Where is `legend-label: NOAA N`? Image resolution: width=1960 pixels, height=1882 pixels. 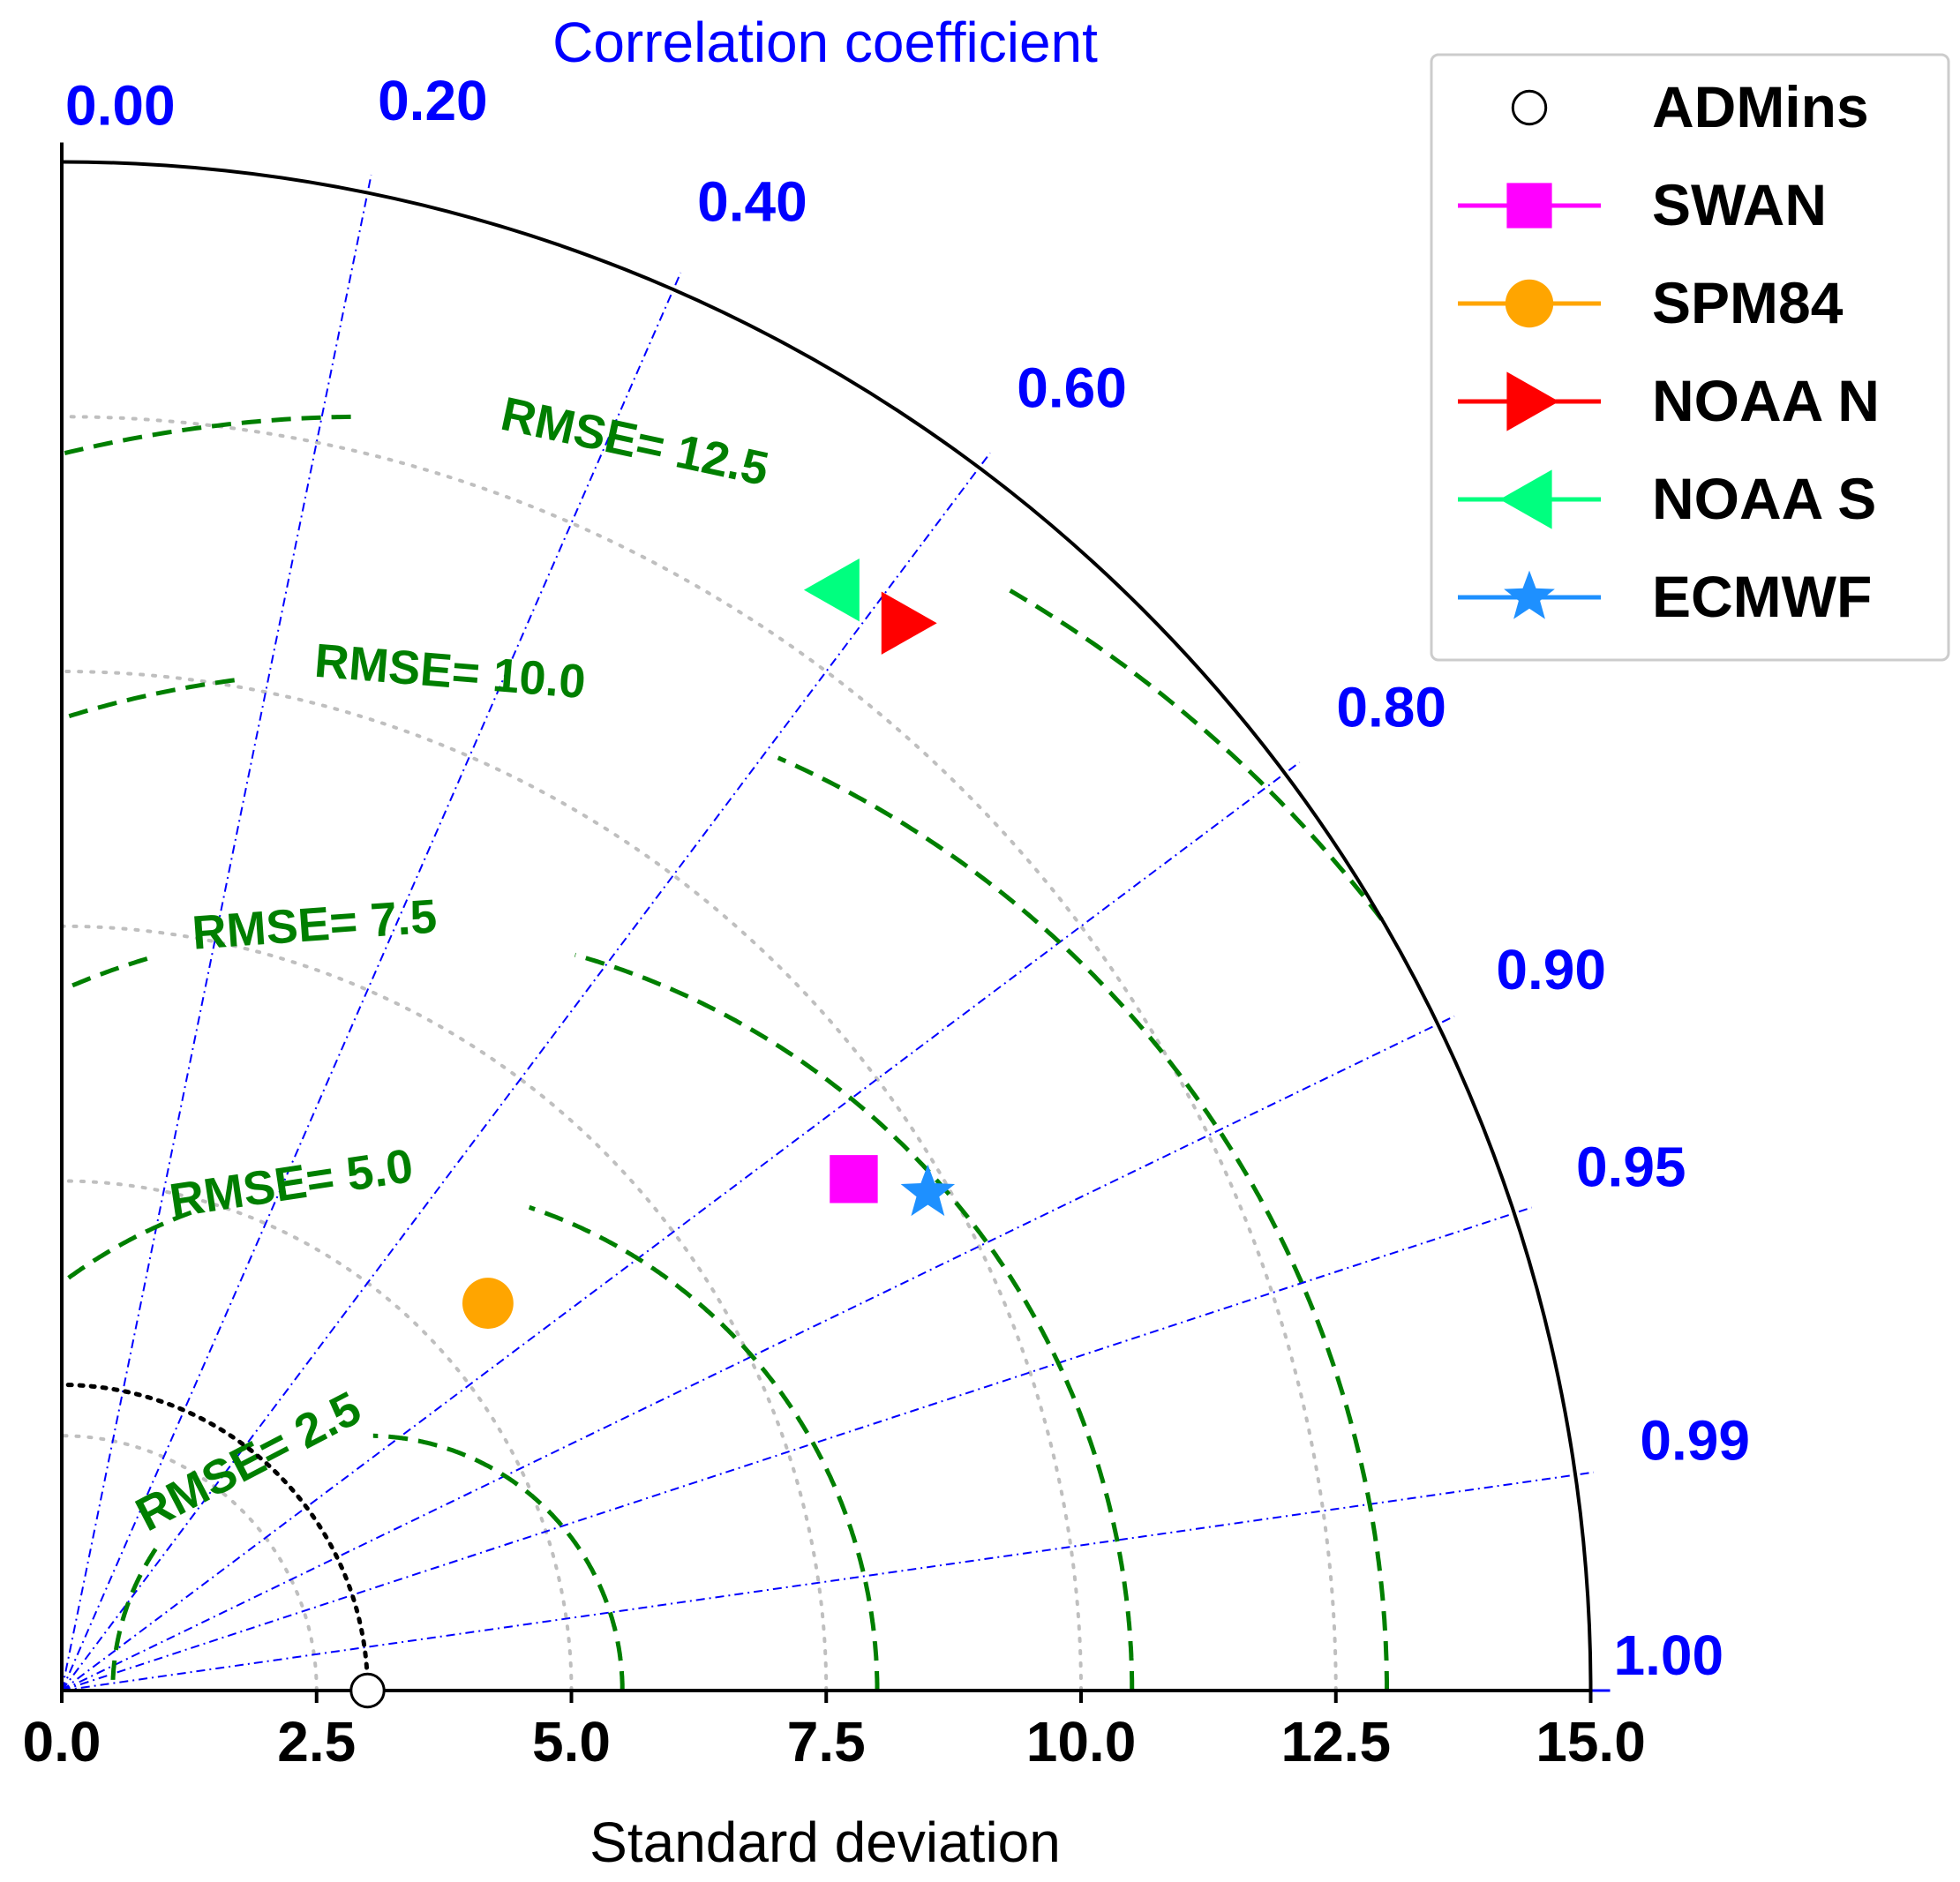
legend-label: NOAA N is located at coordinates (1766, 401).